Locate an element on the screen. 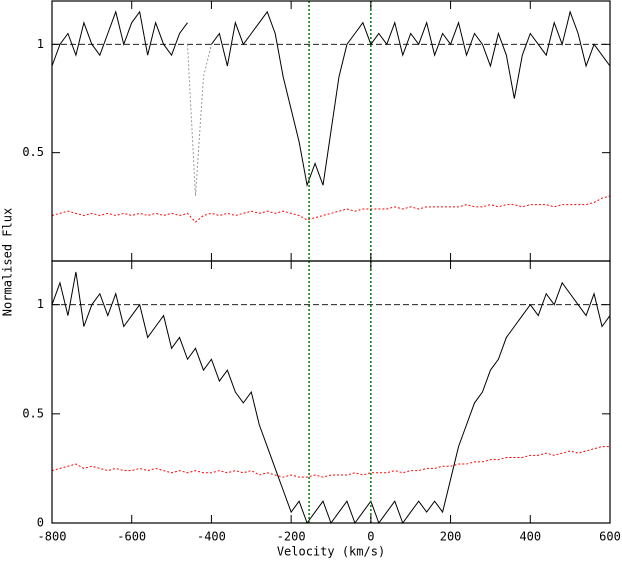 The width and height of the screenshot is (622, 565). x-tick-label: -400 is located at coordinates (211, 537).